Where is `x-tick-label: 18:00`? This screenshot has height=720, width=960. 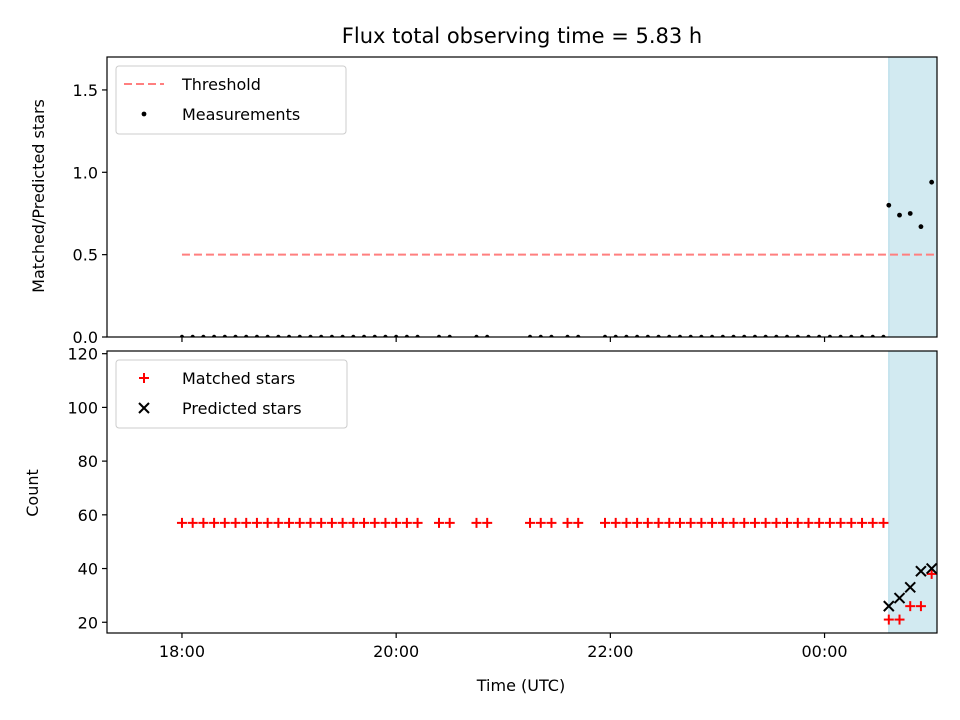 x-tick-label: 18:00 is located at coordinates (182, 651).